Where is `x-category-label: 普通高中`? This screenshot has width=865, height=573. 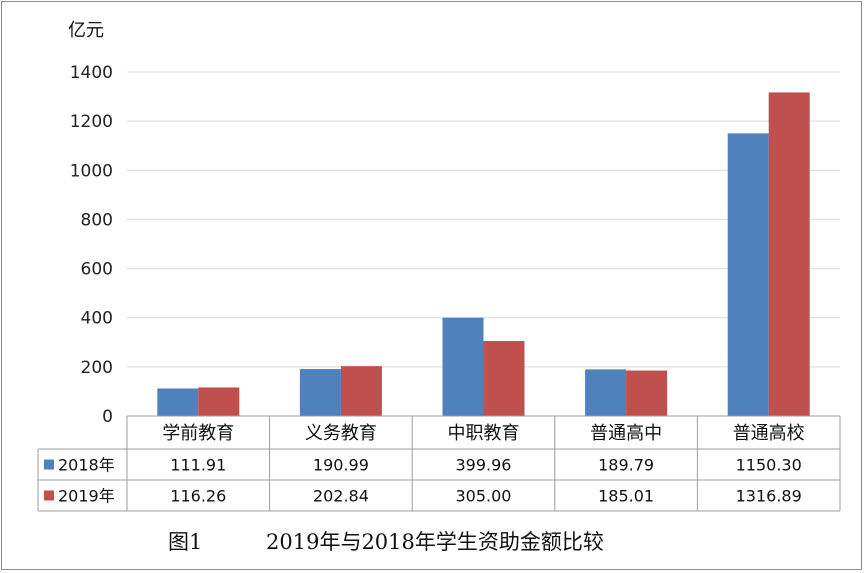
x-category-label: 普通高中 is located at coordinates (626, 433).